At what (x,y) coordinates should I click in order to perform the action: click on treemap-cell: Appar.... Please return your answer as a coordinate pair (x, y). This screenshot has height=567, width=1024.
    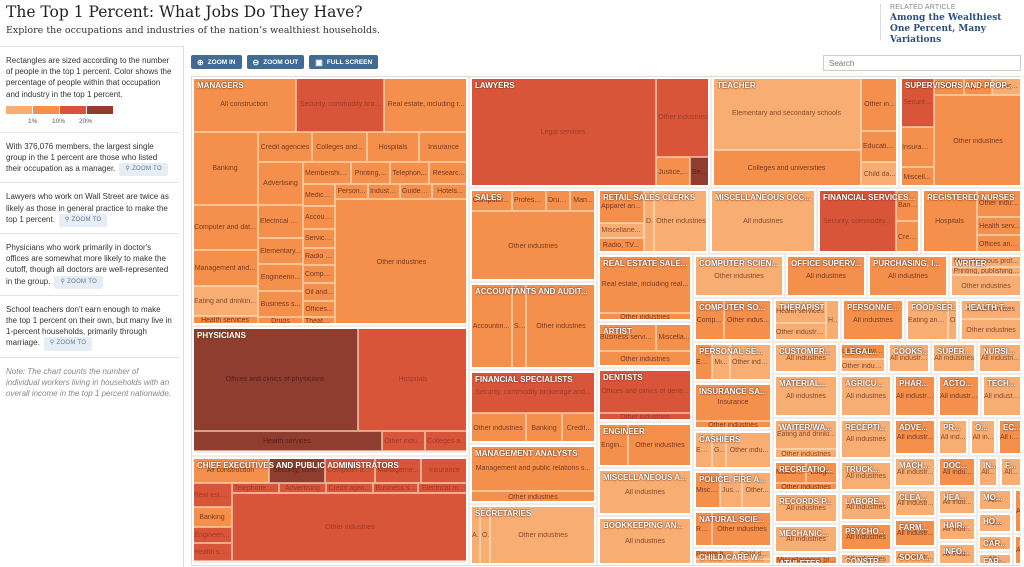
    Looking at the image, I should click on (978, 87).